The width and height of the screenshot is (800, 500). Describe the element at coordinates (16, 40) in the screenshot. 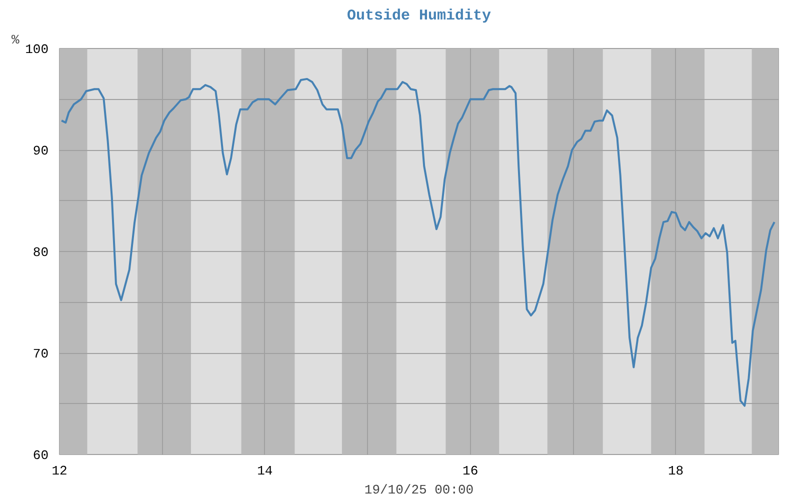

I see `y-axis-title: %` at that location.